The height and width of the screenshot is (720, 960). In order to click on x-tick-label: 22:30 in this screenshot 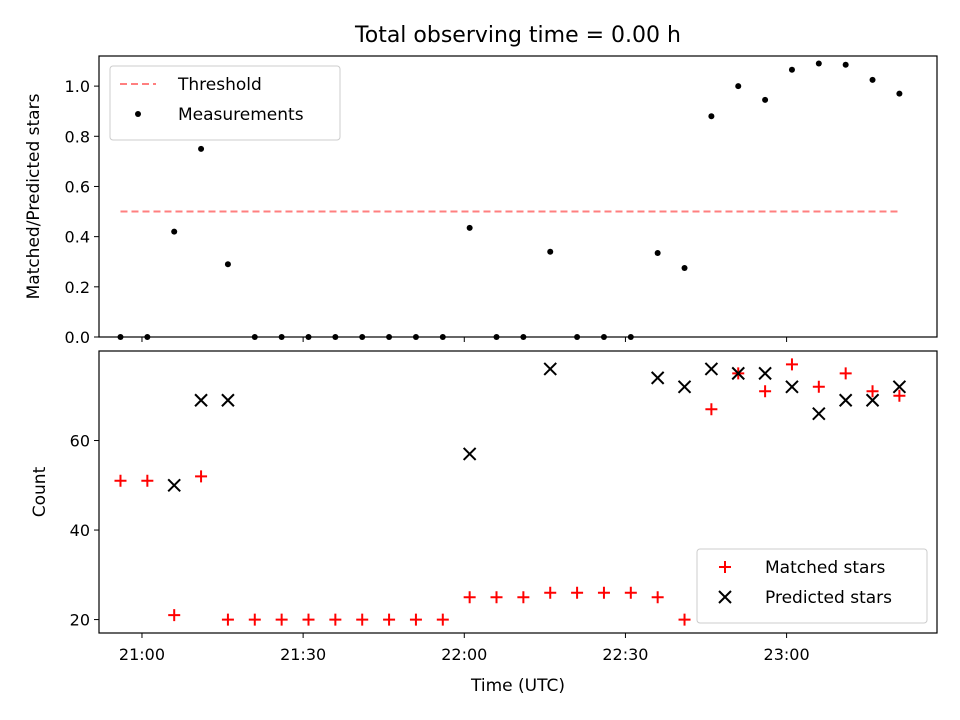, I will do `click(625, 654)`.